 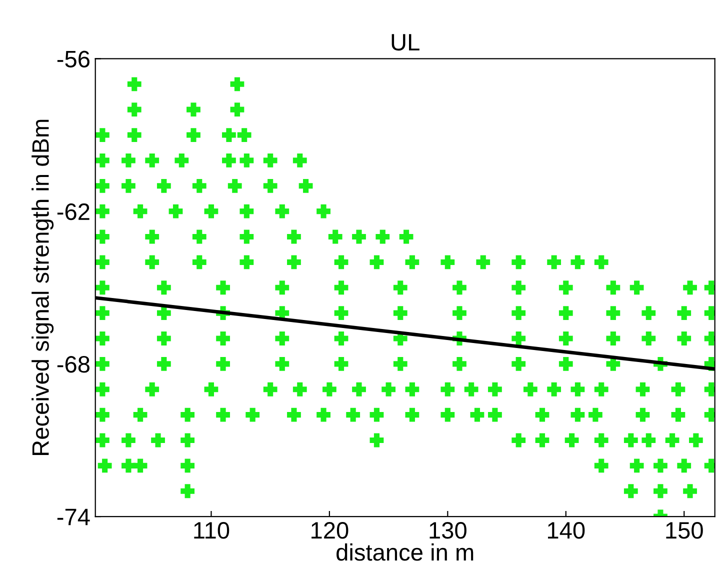 What do you see at coordinates (73, 59) in the screenshot?
I see `y-tick-label: -56` at bounding box center [73, 59].